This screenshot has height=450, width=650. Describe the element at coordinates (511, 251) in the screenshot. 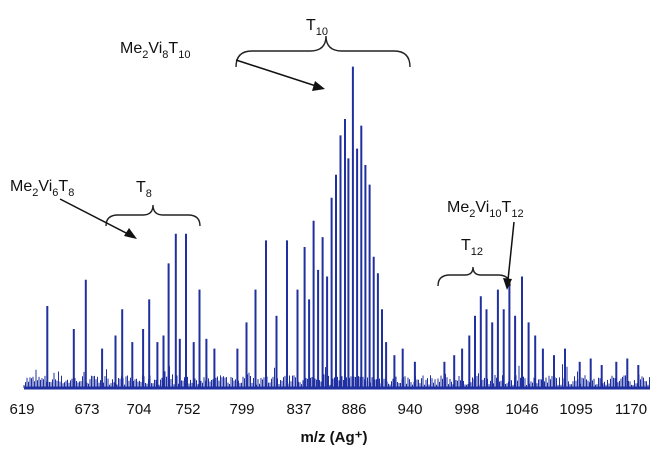

I see `arrow-me2vi10t12` at that location.